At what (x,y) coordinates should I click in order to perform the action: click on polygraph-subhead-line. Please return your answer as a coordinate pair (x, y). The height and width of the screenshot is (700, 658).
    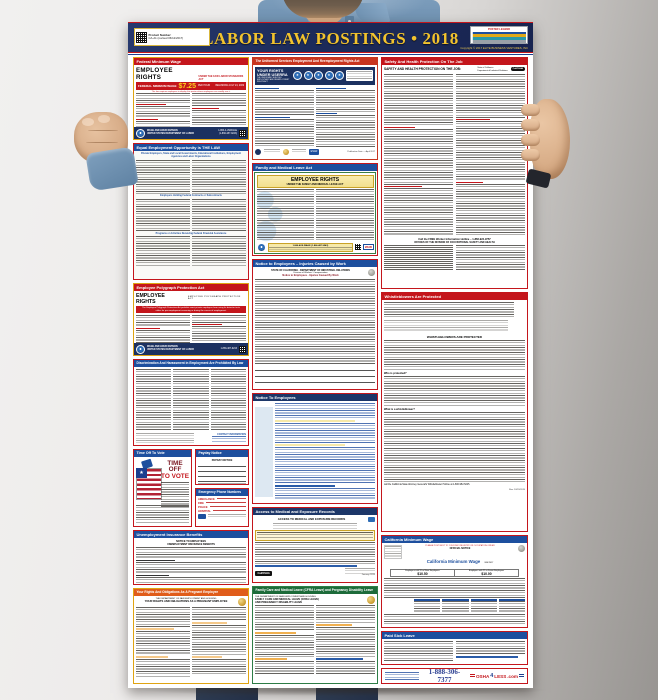
    Looking at the image, I should click on (207, 324).